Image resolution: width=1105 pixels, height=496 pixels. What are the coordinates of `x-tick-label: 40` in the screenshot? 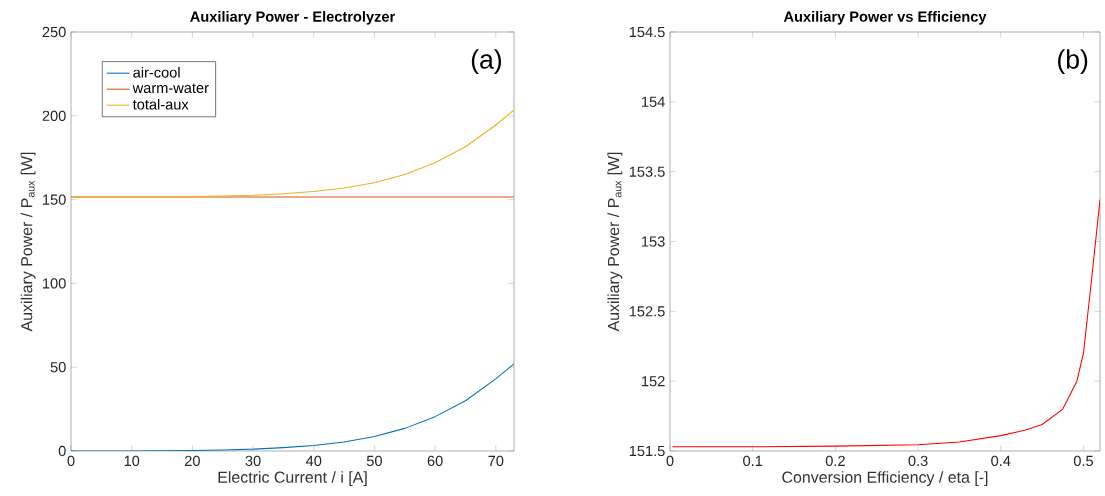 It's located at (313, 461).